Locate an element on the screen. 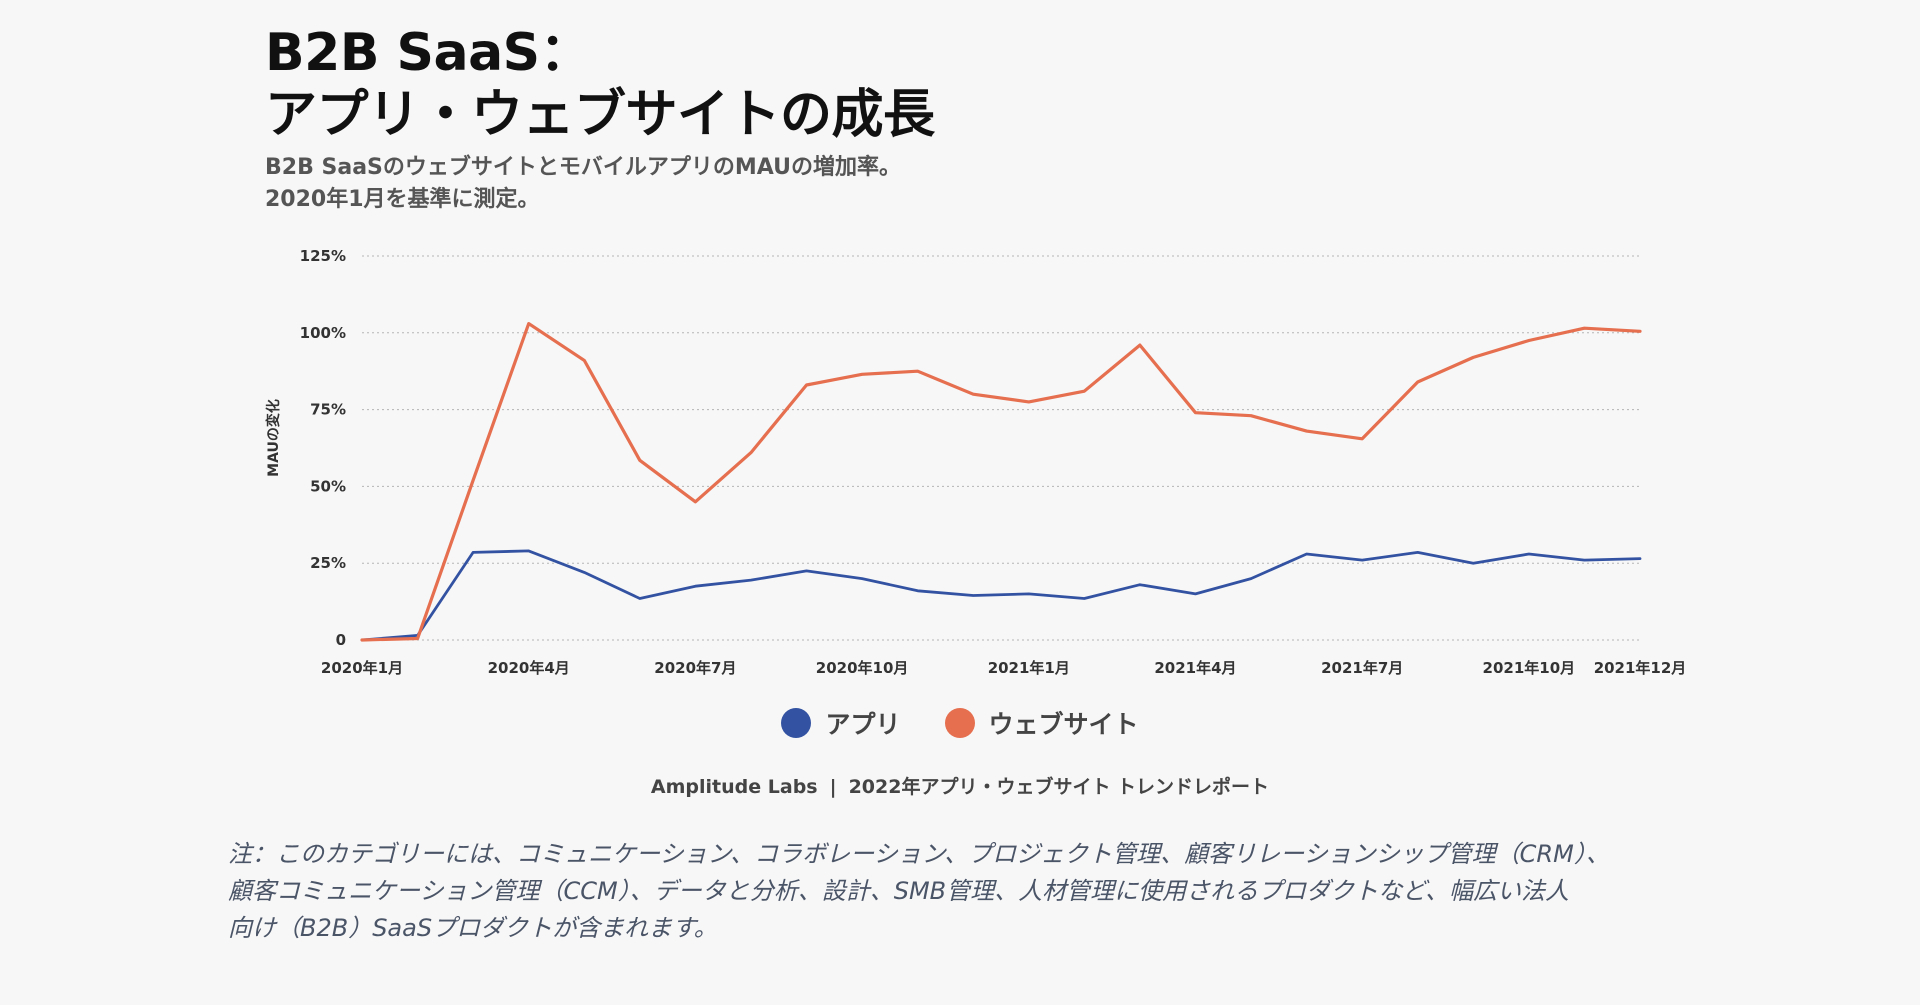 Image resolution: width=1920 pixels, height=1005 pixels. x-tick-label: 2021年1月 is located at coordinates (1029, 668).